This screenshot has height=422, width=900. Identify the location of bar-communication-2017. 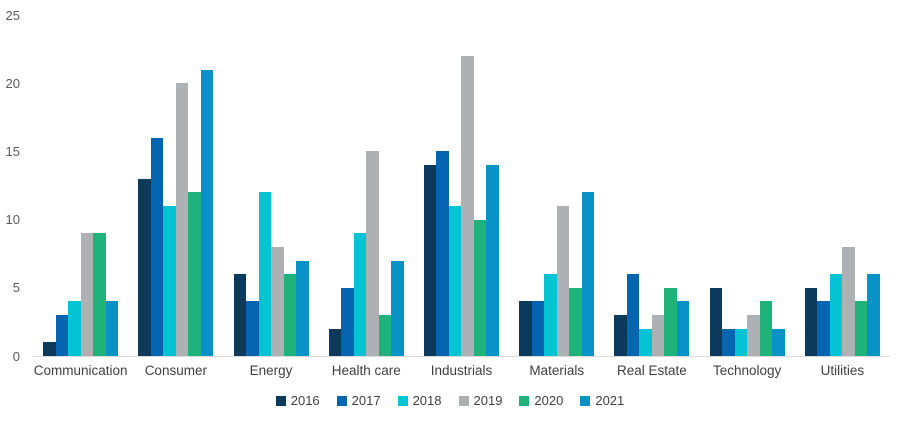
(62, 335).